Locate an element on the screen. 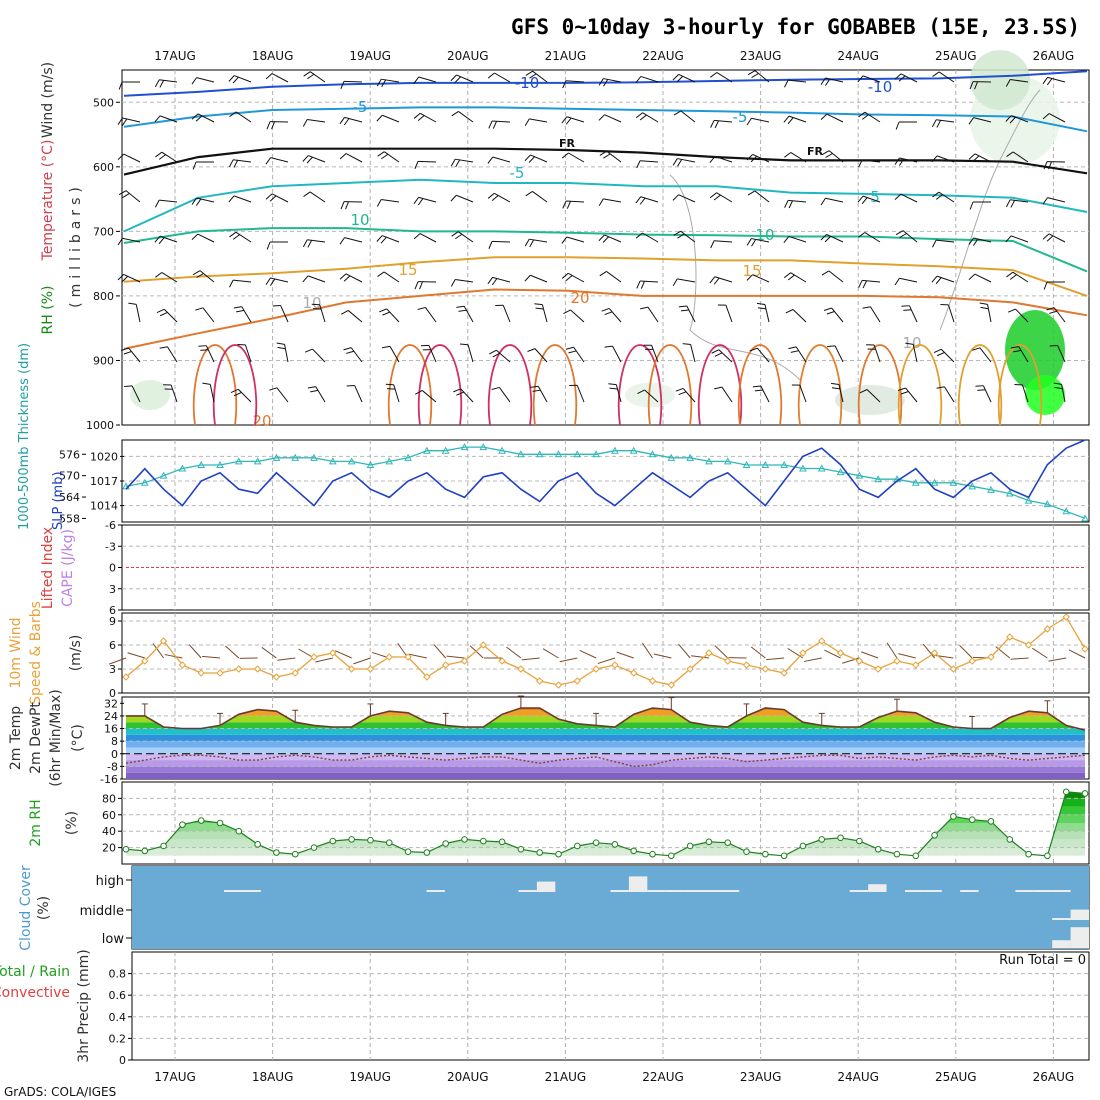 This screenshot has height=1100, width=1100. y-tick-label: -8 is located at coordinates (112, 766).